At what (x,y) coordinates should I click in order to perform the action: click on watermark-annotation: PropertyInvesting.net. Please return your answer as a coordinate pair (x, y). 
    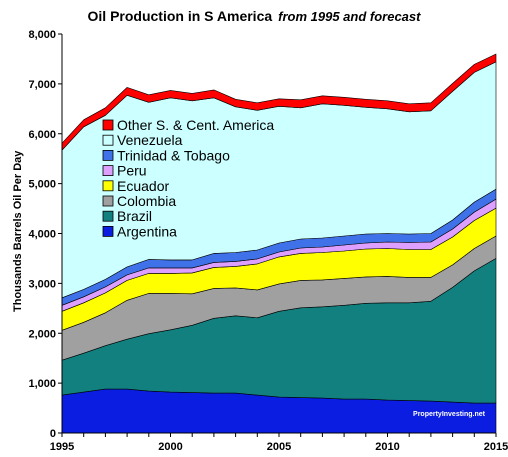
    Looking at the image, I should click on (449, 414).